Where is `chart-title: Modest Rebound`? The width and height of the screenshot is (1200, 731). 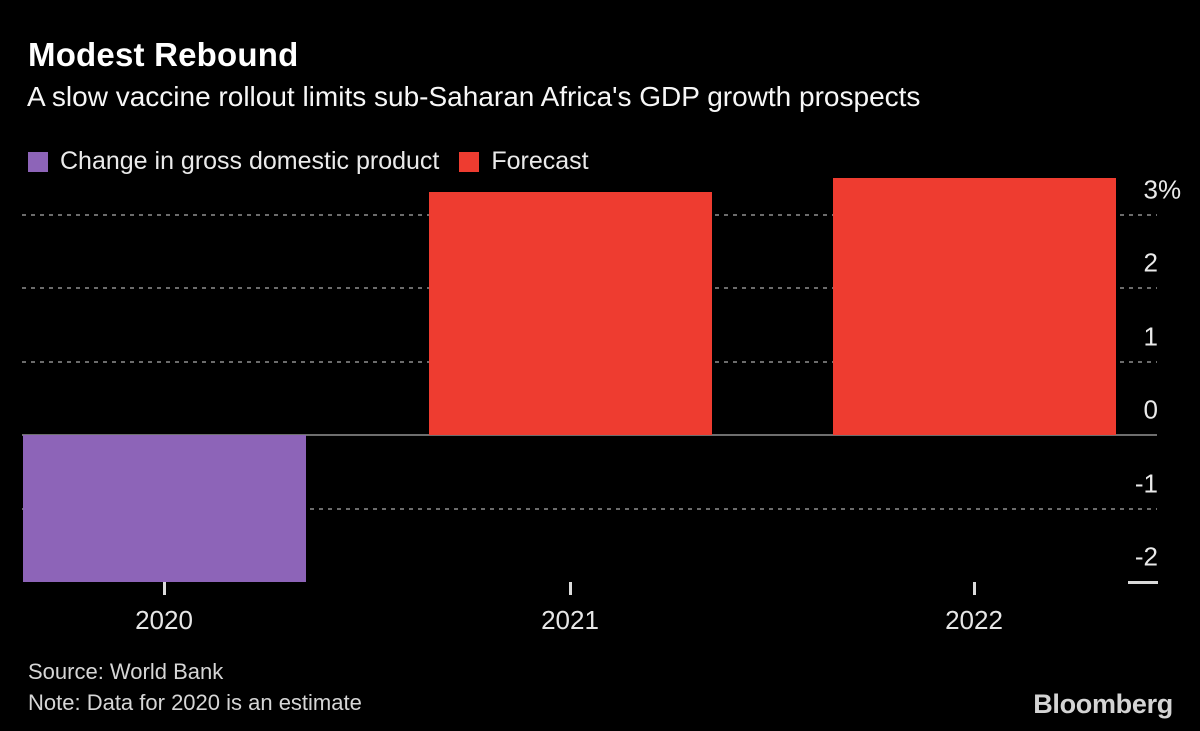
chart-title: Modest Rebound is located at coordinates (163, 54).